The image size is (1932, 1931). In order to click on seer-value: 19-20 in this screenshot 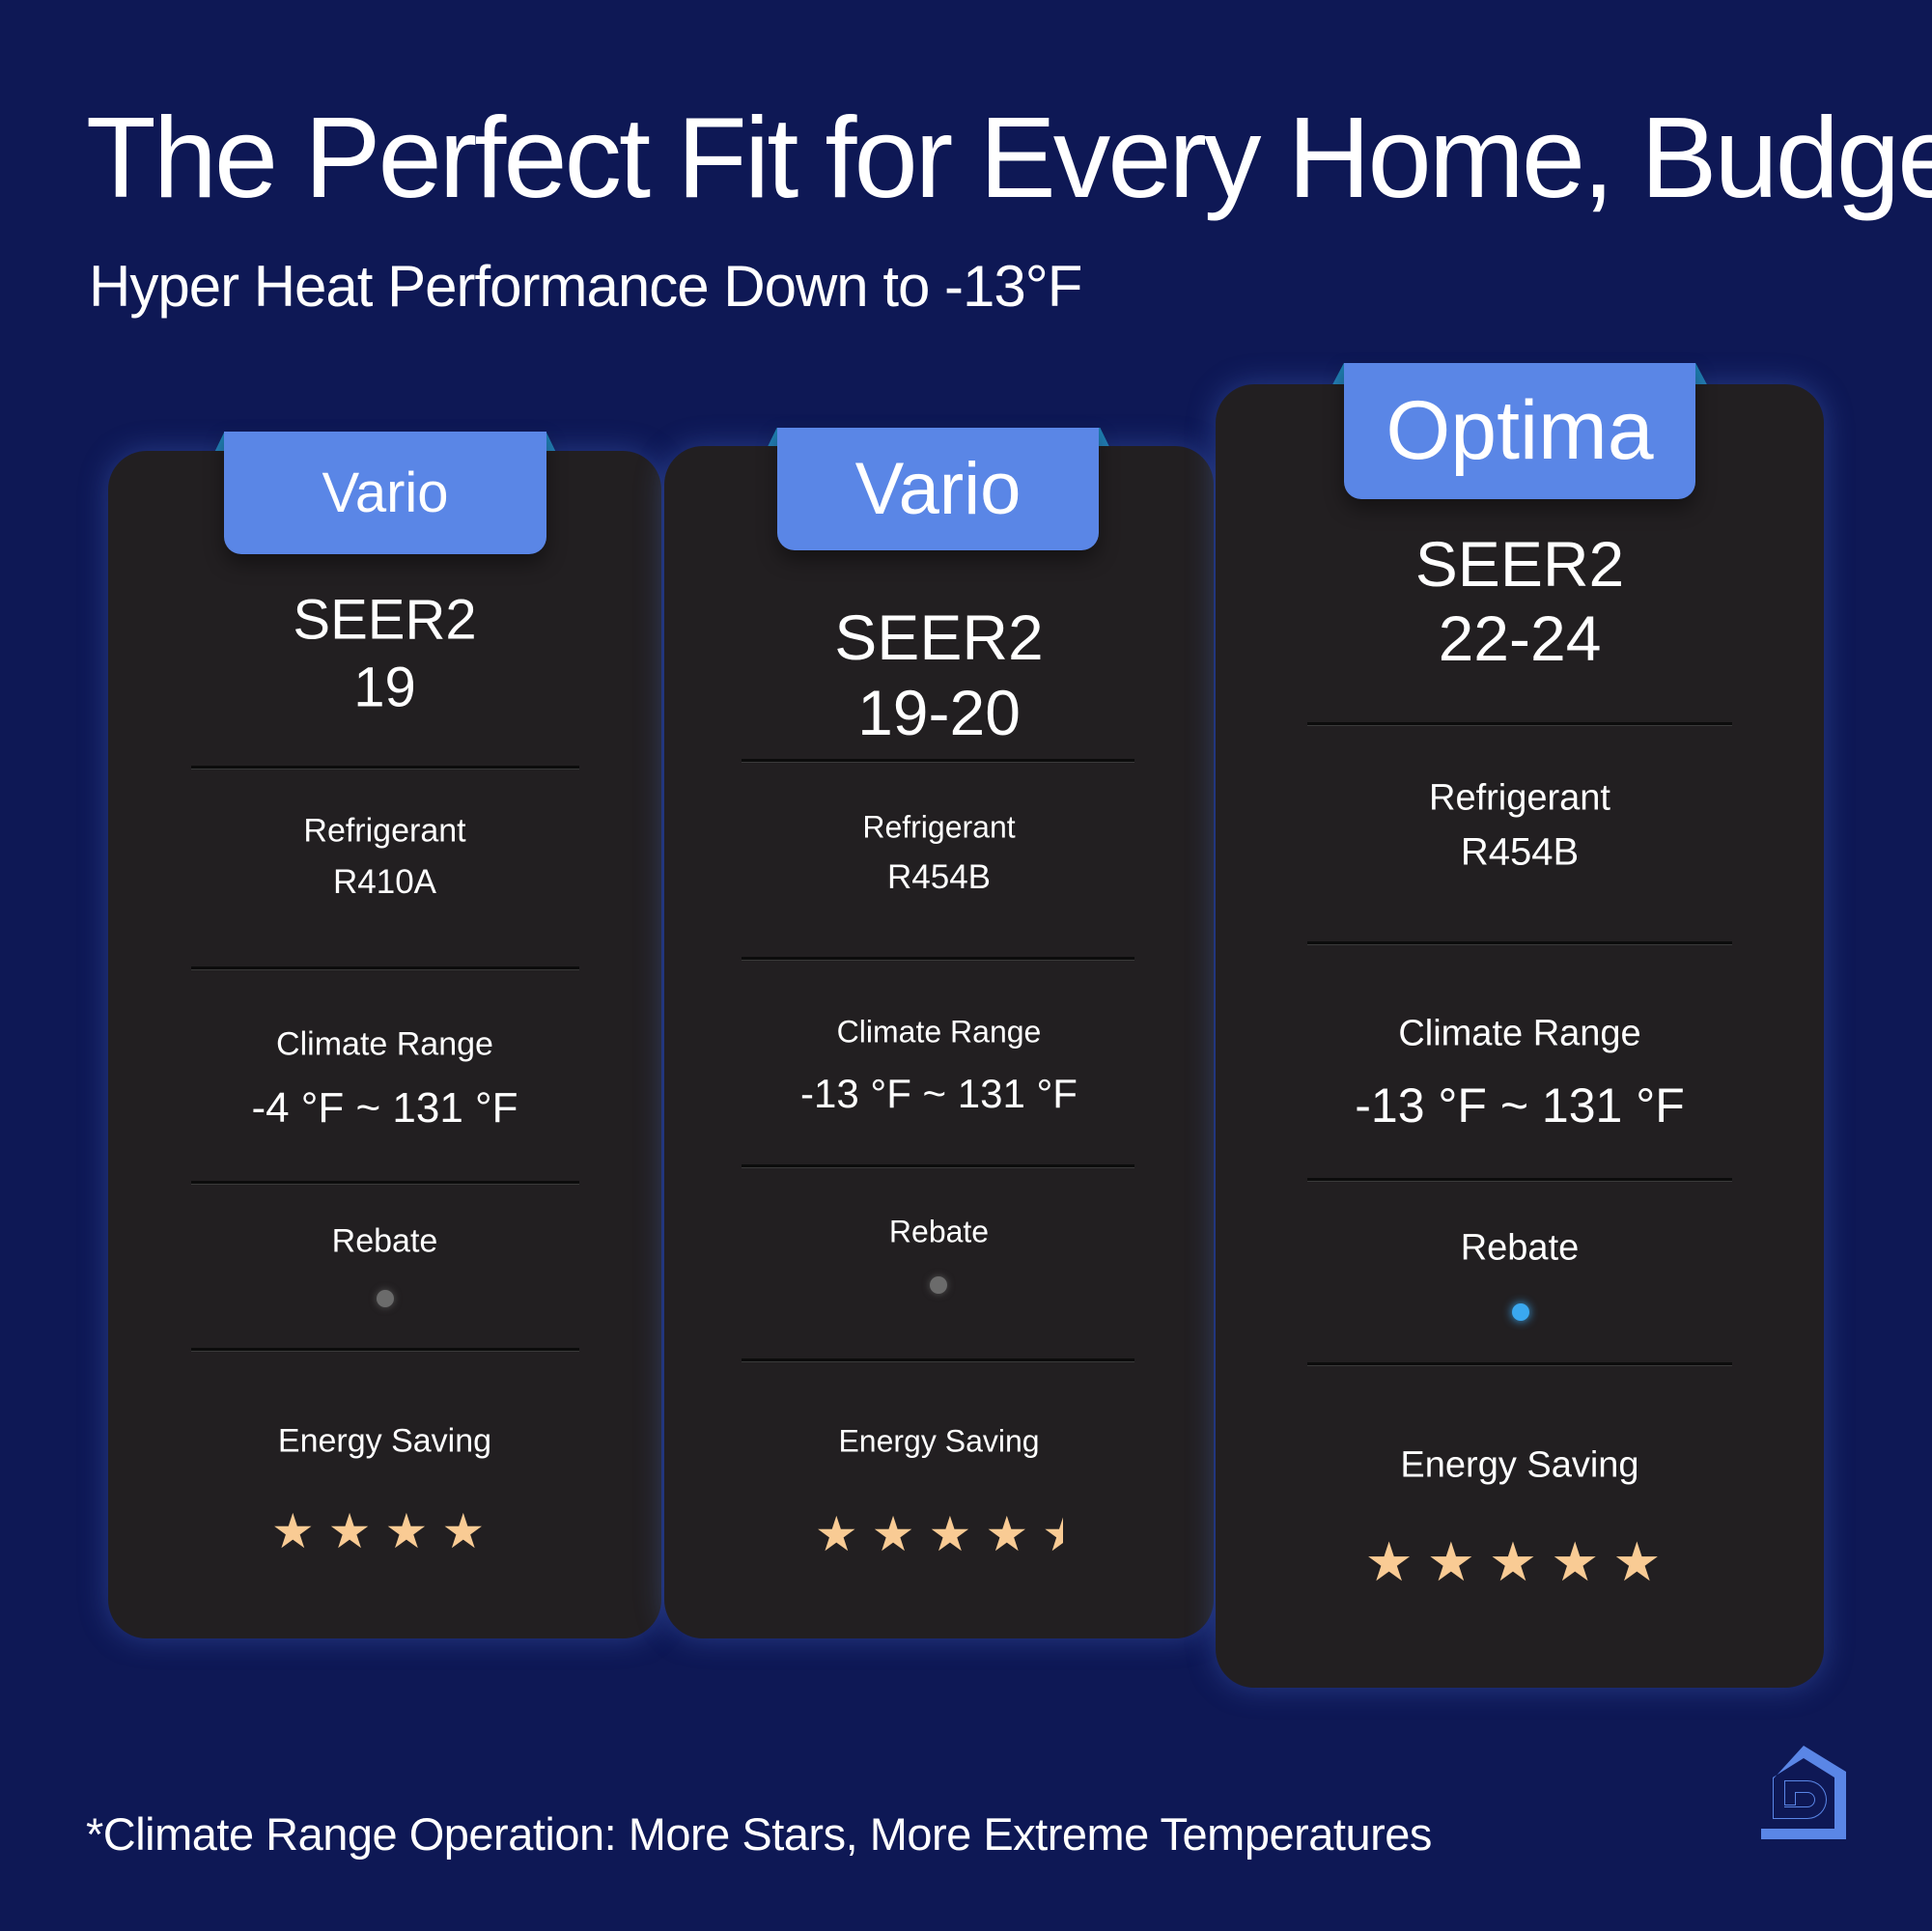, I will do `click(939, 712)`.